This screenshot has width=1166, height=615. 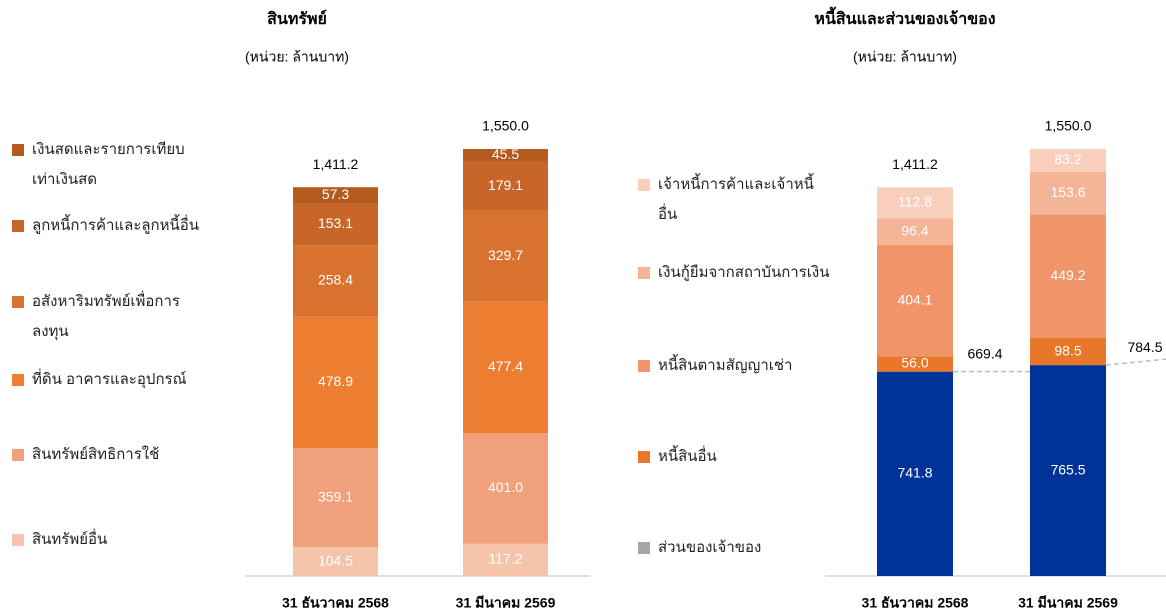 What do you see at coordinates (735, 457) in the screenshot?
I see `legend-item: หนี้สินอื่น` at bounding box center [735, 457].